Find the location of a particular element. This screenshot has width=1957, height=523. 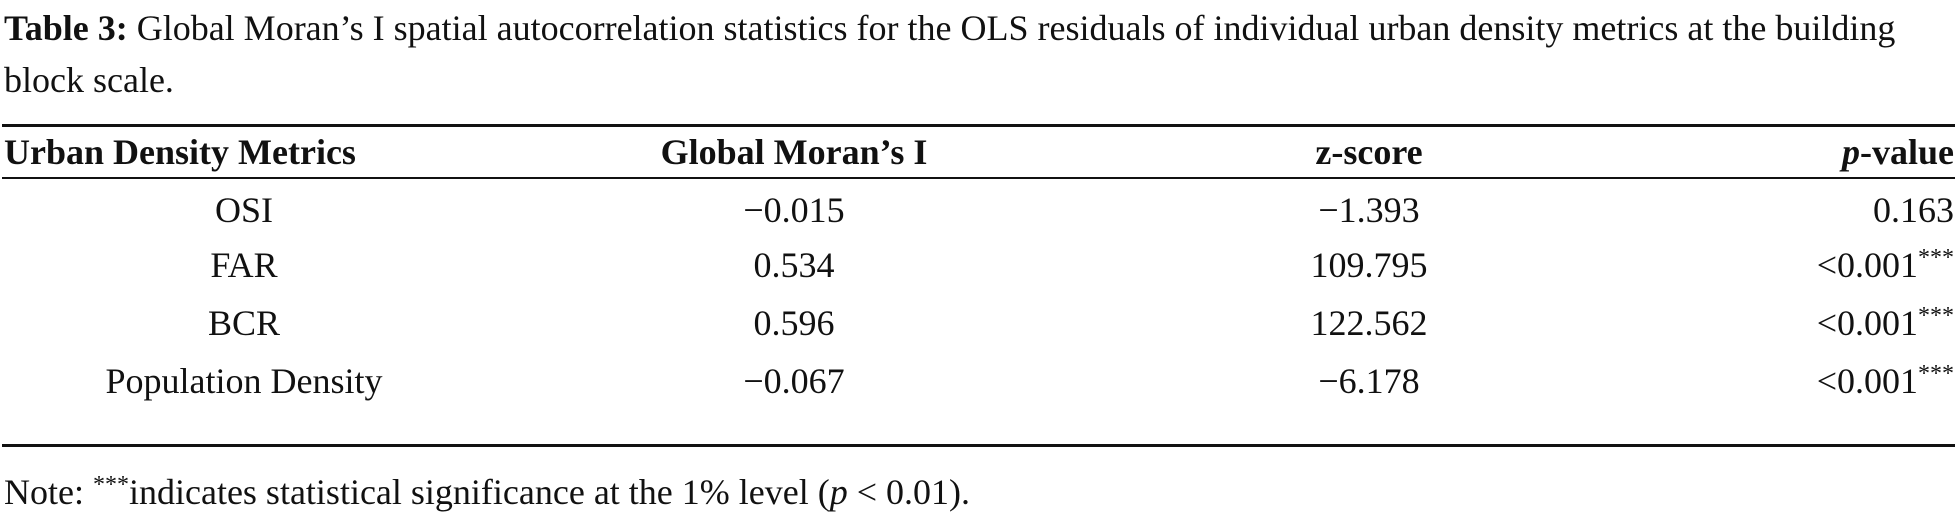

header-p-rest: -value is located at coordinates (1907, 152).